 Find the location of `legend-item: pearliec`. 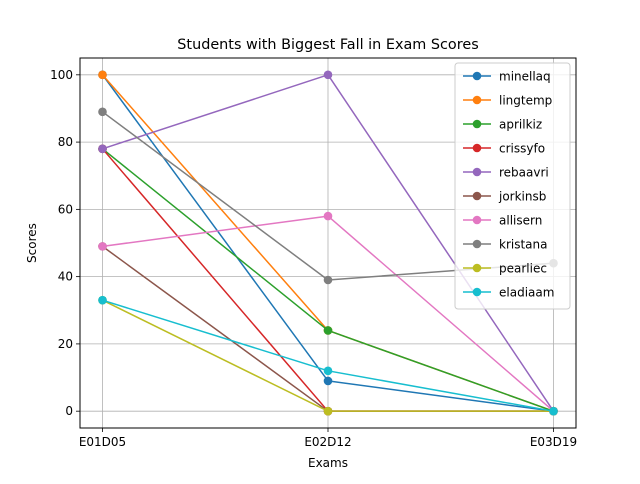

legend-item: pearliec is located at coordinates (505, 269).